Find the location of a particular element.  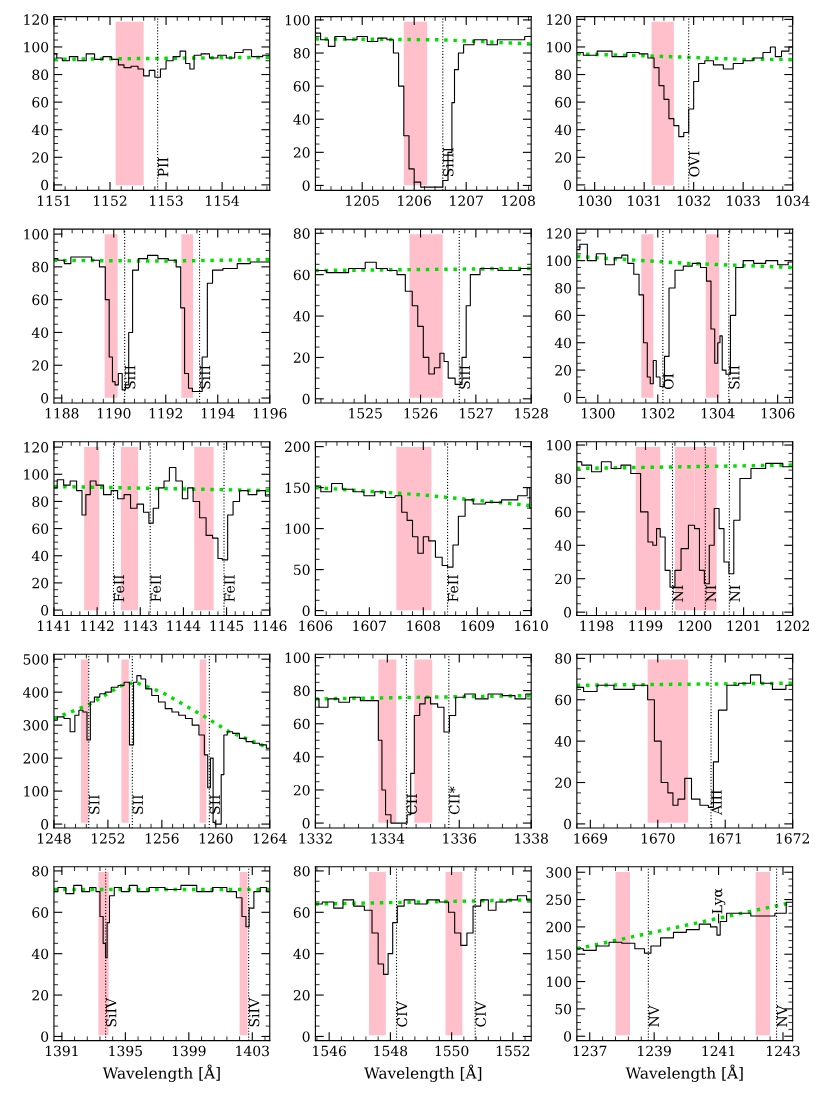

x-tick-label: 1302 is located at coordinates (658, 413).